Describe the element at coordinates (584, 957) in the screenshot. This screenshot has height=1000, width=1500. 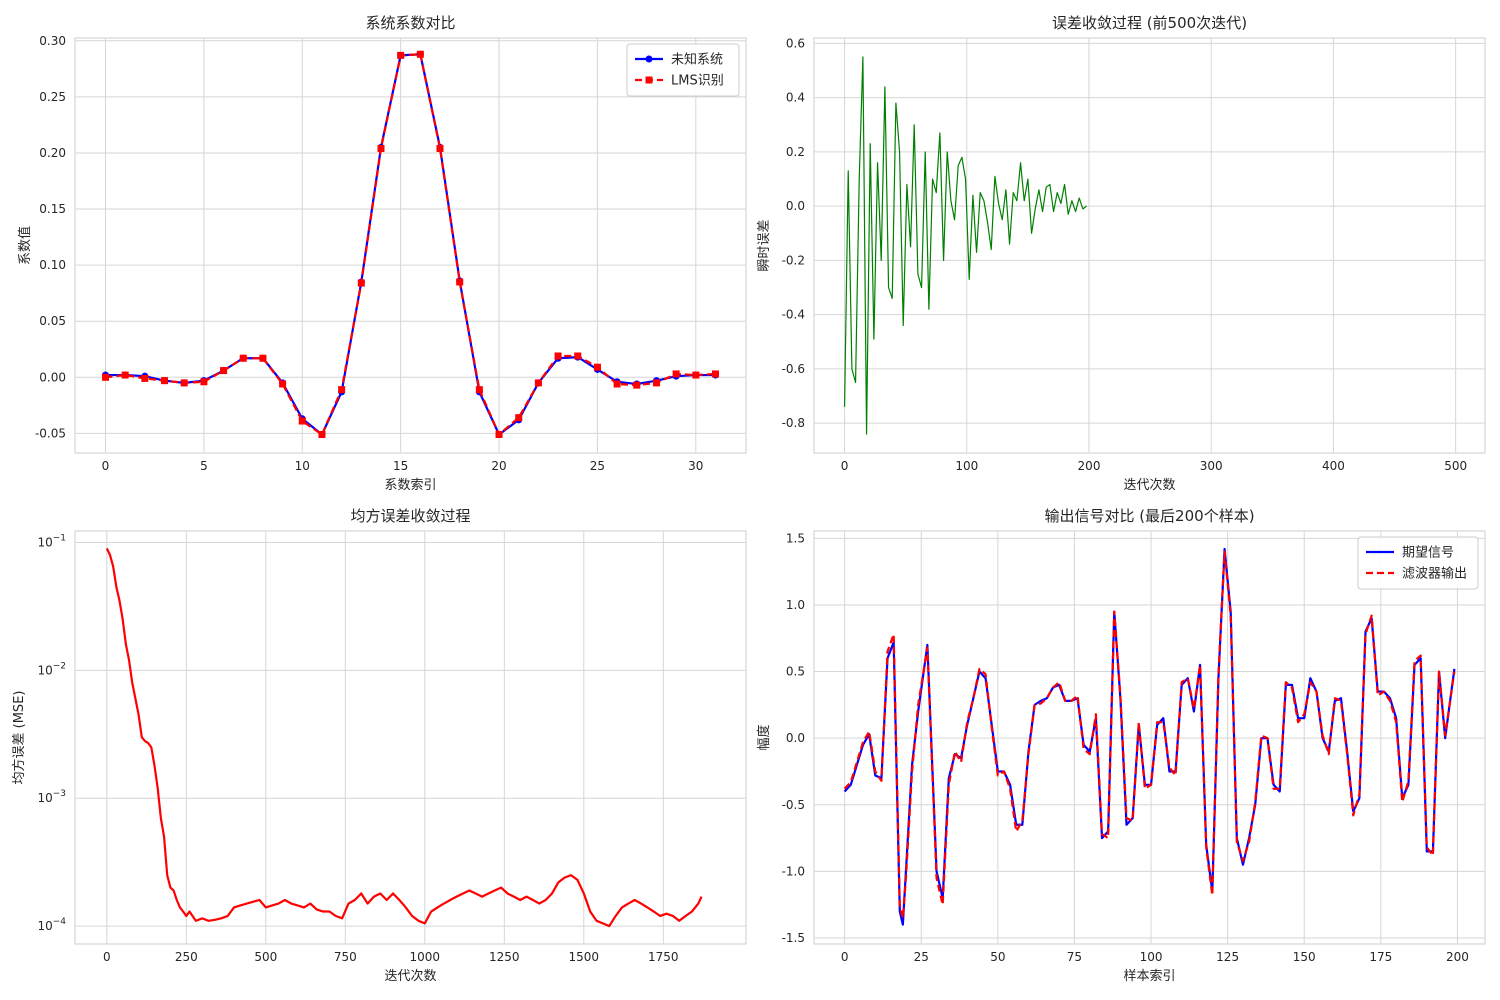
I see `x-tick-label: 1500` at that location.